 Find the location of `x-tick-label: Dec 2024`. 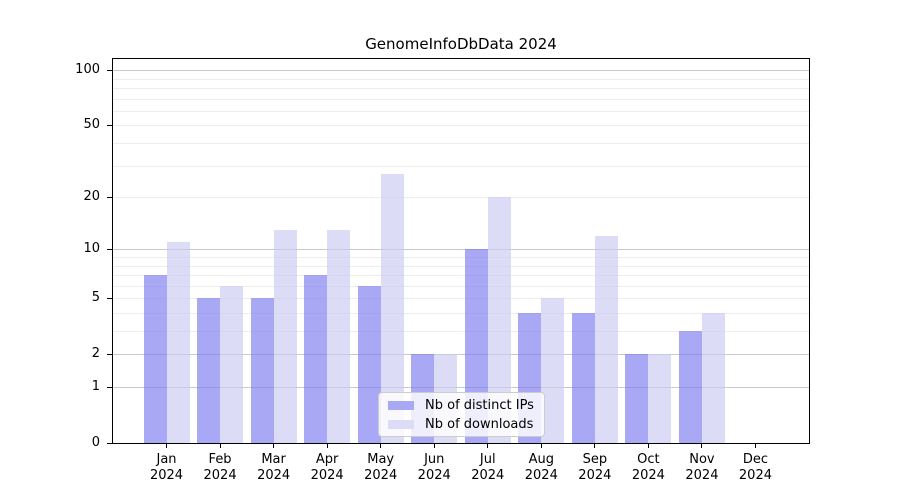

x-tick-label: Dec 2024 is located at coordinates (755, 468).